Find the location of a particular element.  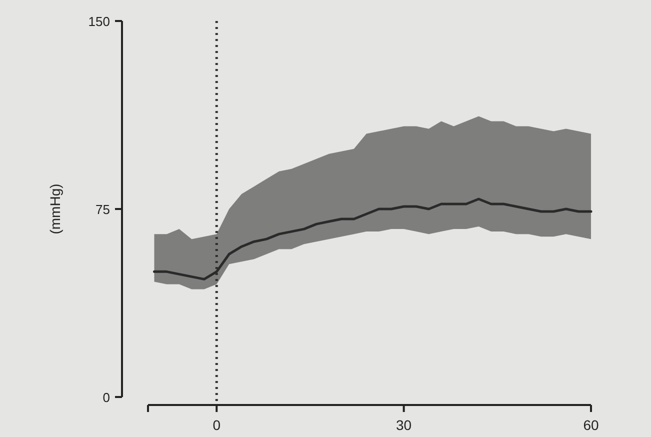

y-tick-label: 0 is located at coordinates (106, 397).